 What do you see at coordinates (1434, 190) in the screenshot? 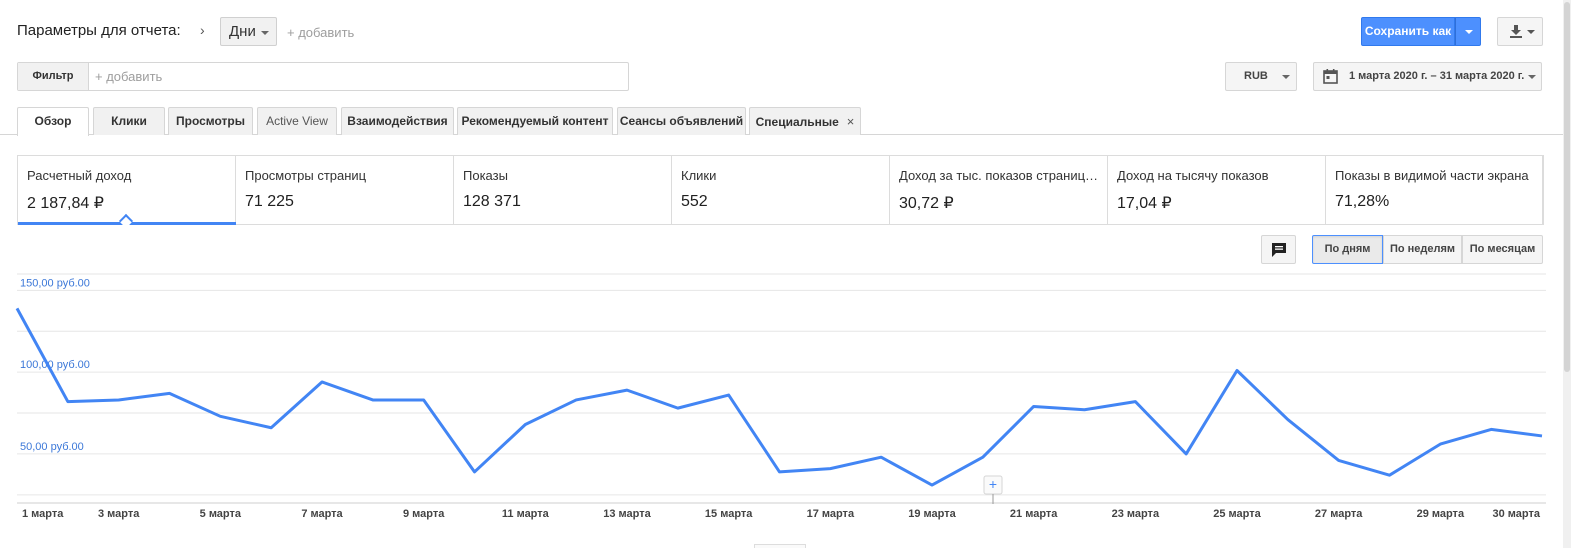
I see `scorecard-active-view-viewable: Показы в видимой части экрана 71,28%` at bounding box center [1434, 190].